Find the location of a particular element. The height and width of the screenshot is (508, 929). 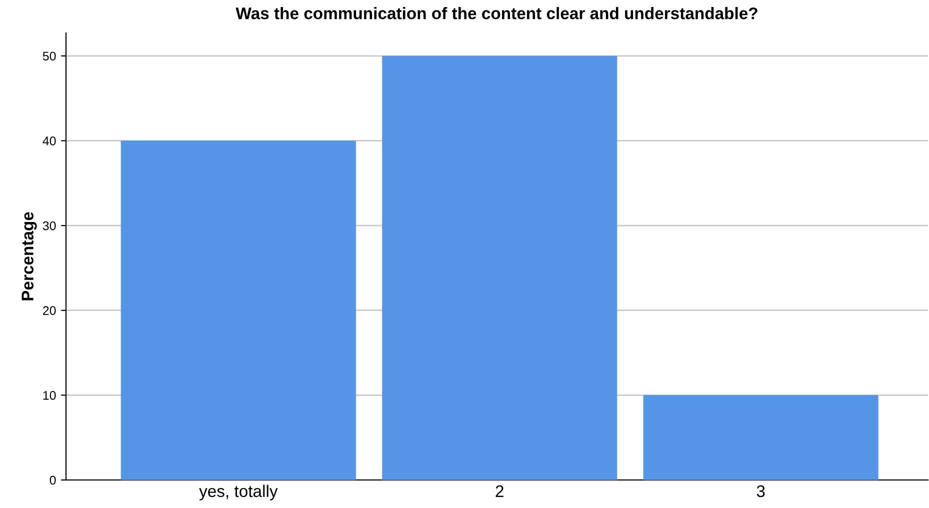

y-tick-label: 40 is located at coordinates (49, 141).